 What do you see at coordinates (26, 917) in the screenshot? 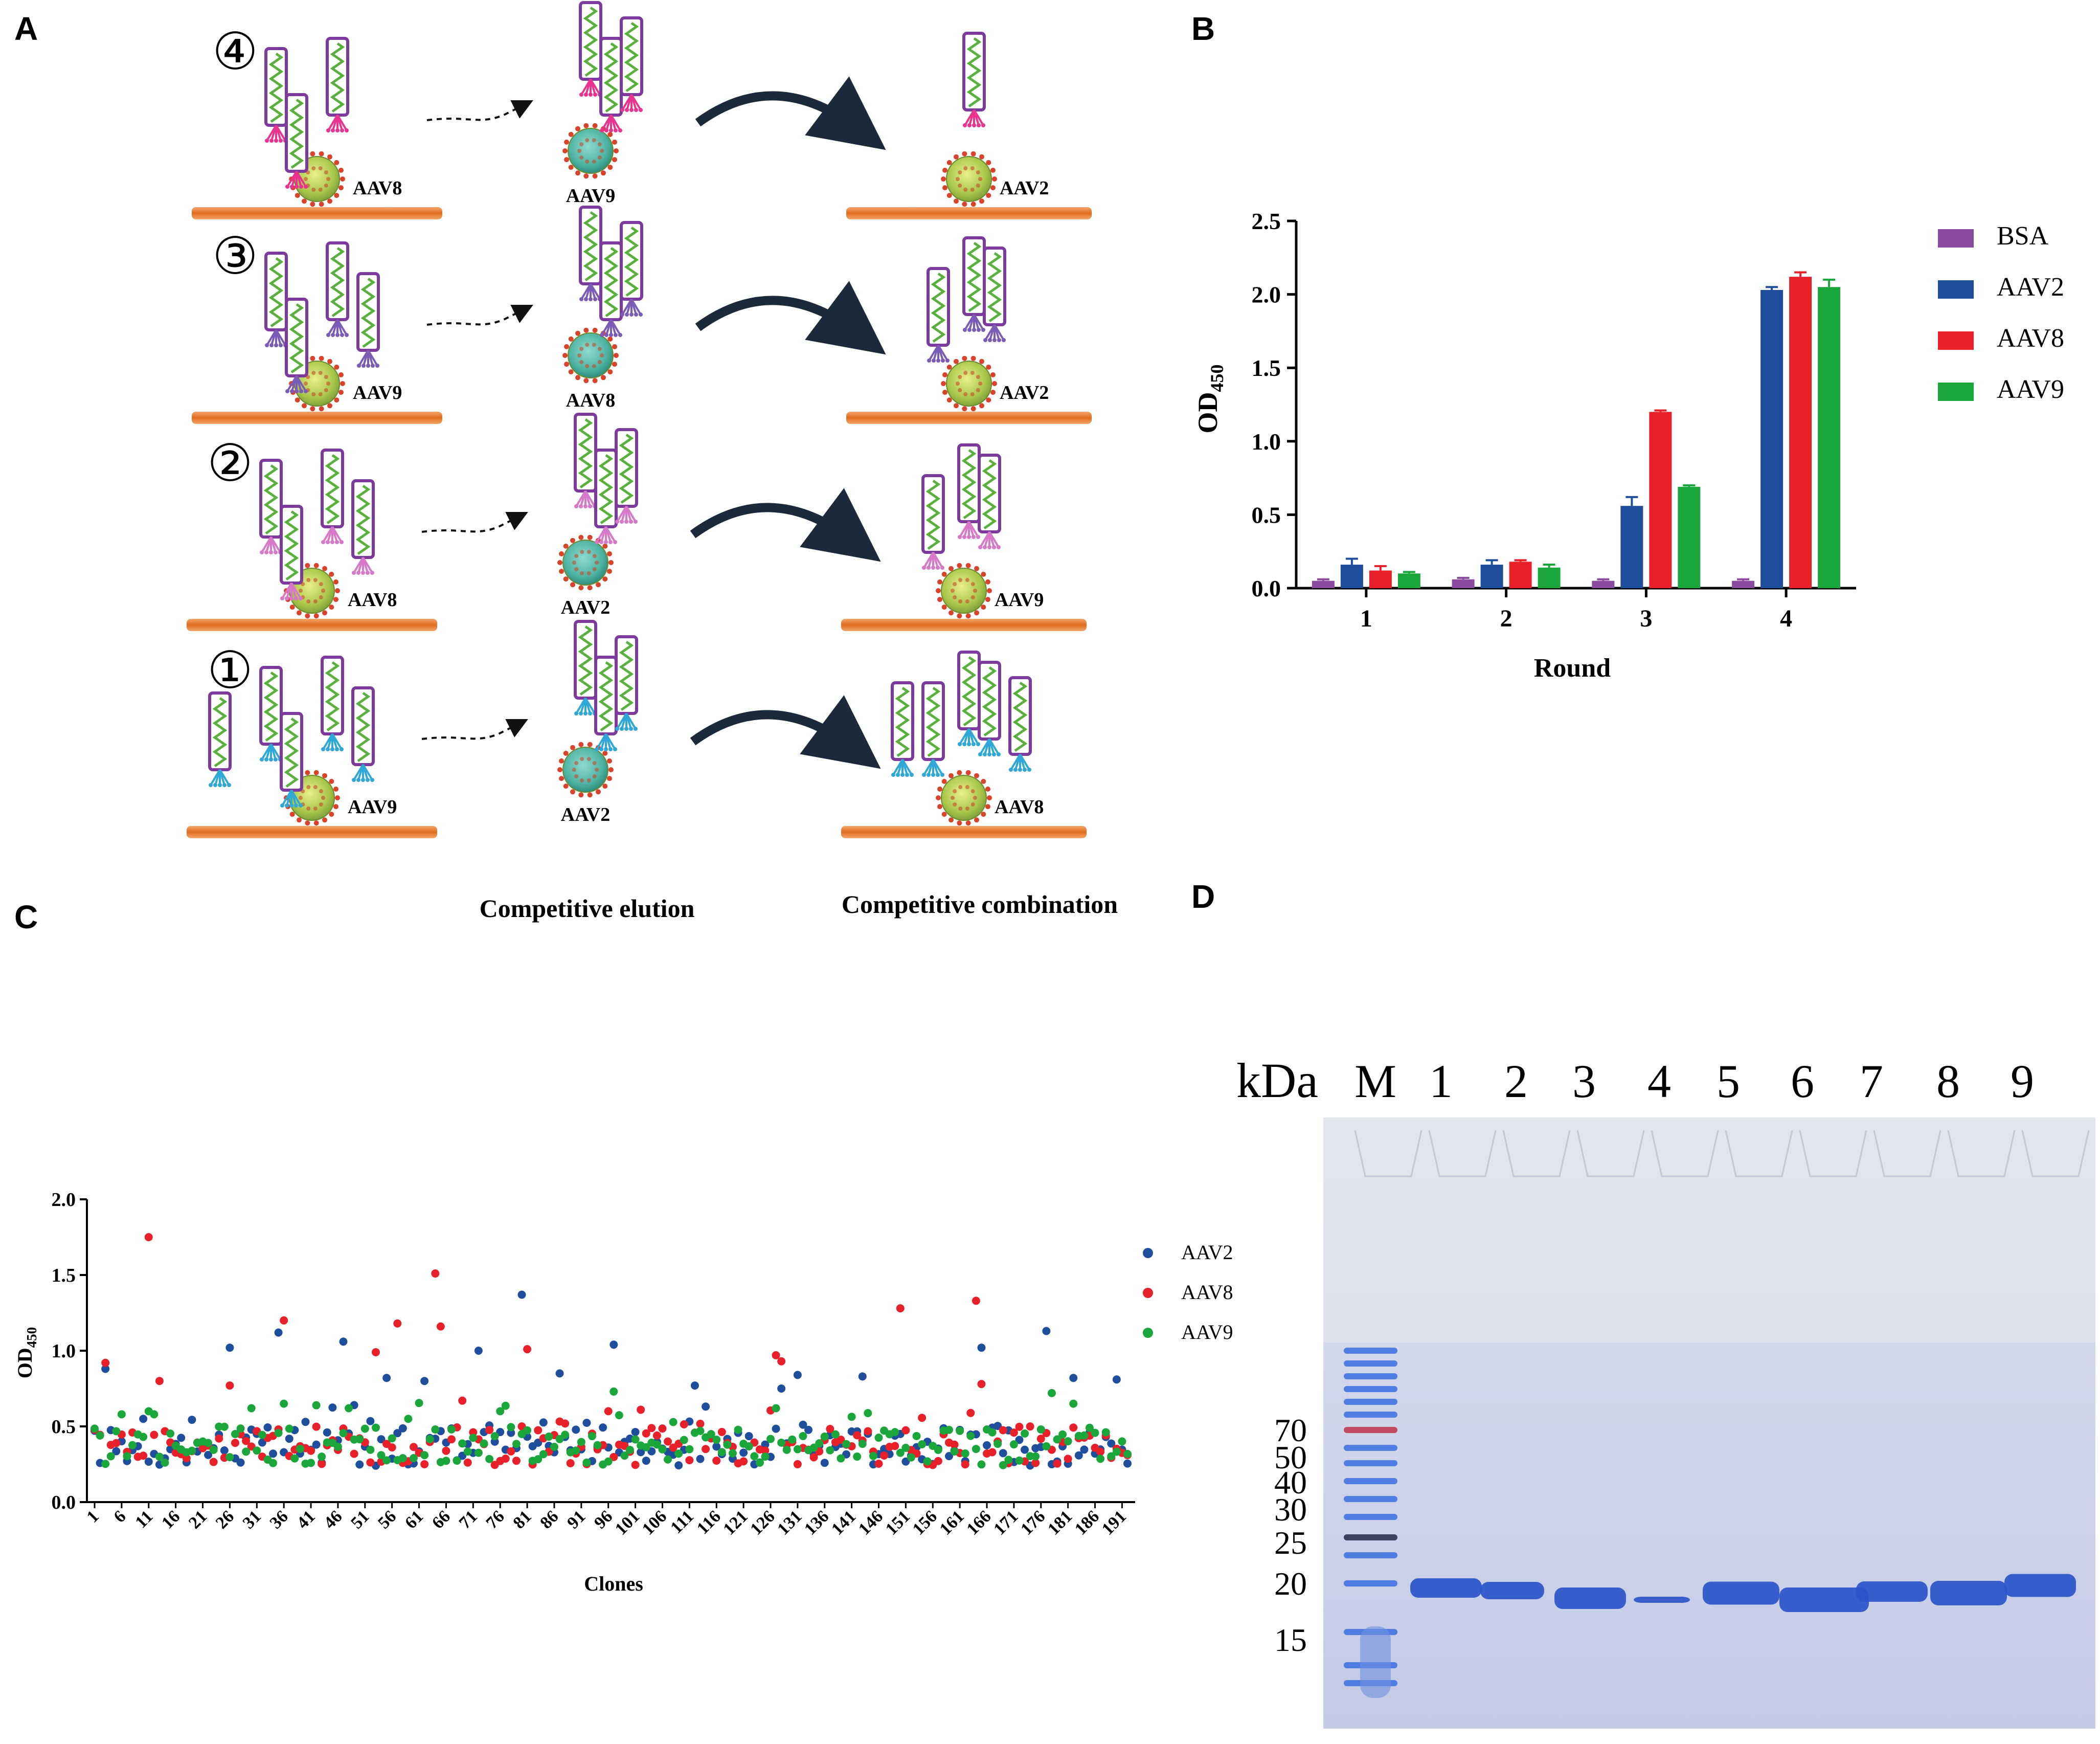
I see `panel-label-c: C` at bounding box center [26, 917].